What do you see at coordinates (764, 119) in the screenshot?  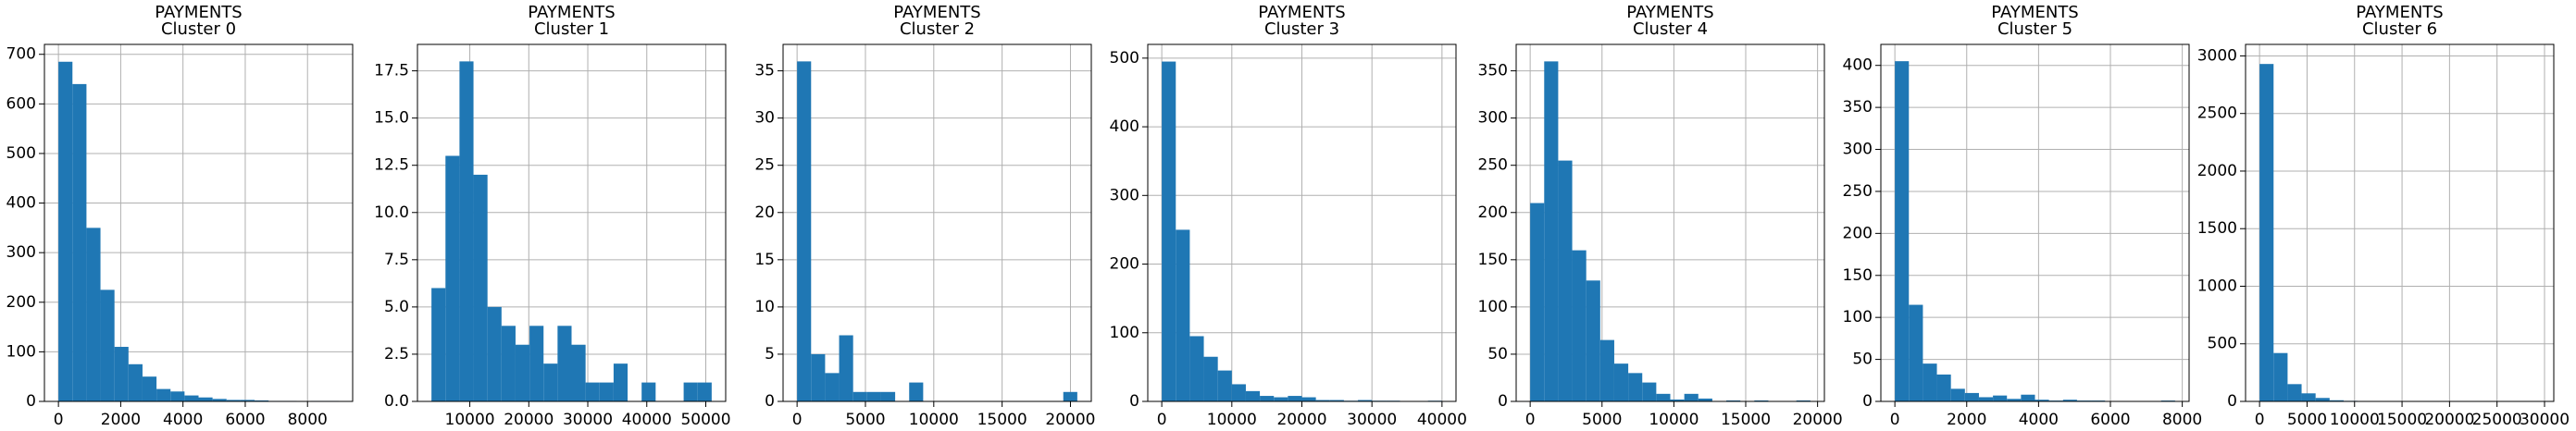 I see `y-tick-label: 30` at bounding box center [764, 119].